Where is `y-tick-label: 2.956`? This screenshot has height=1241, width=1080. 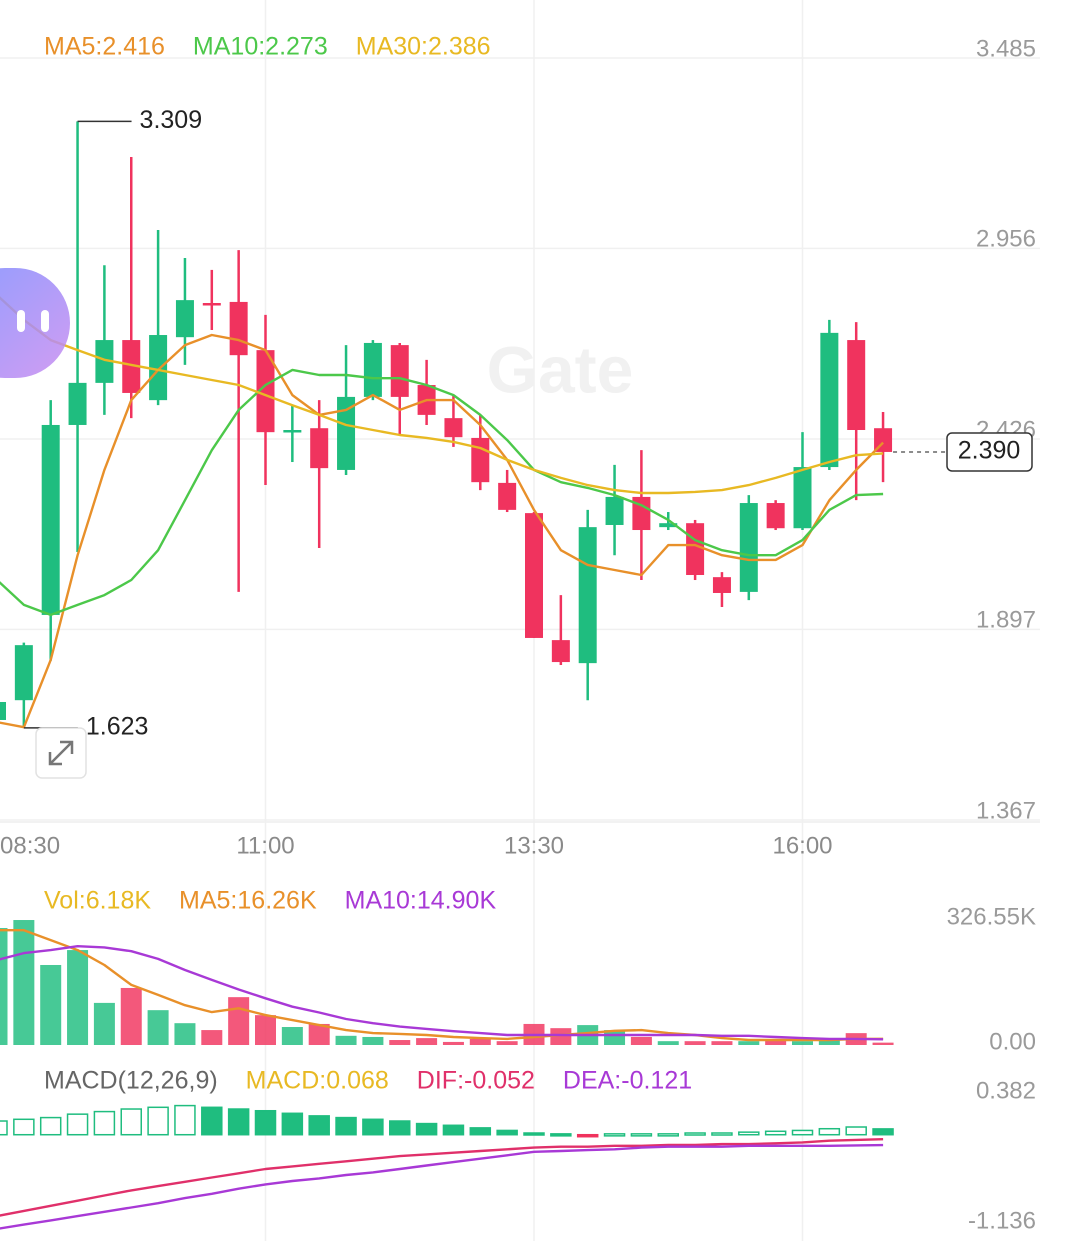 y-tick-label: 2.956 is located at coordinates (1006, 239).